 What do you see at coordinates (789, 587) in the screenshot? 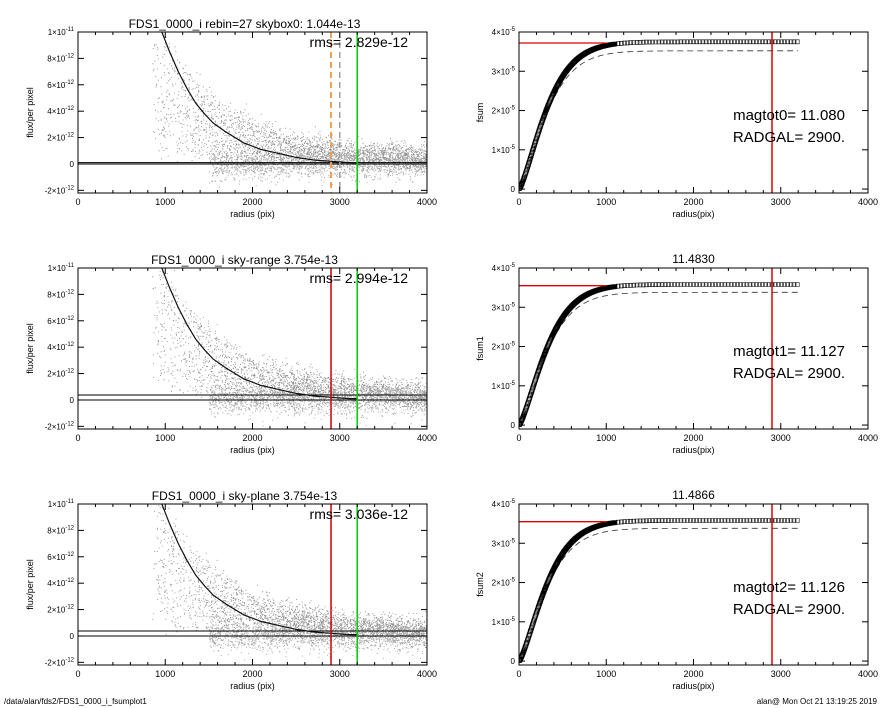
I see `magtot-annotation: magtot2= 11.126` at bounding box center [789, 587].